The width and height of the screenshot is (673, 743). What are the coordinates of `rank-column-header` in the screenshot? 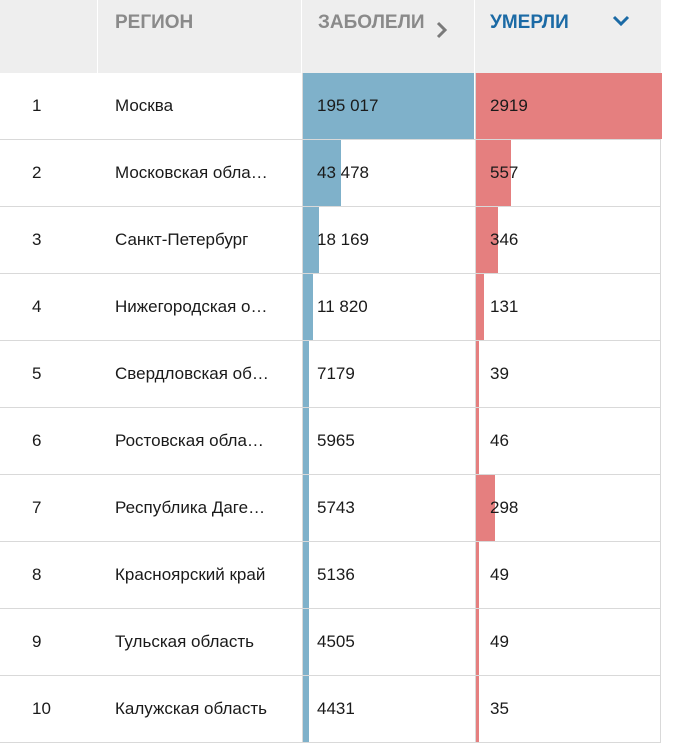 It's located at (49, 36).